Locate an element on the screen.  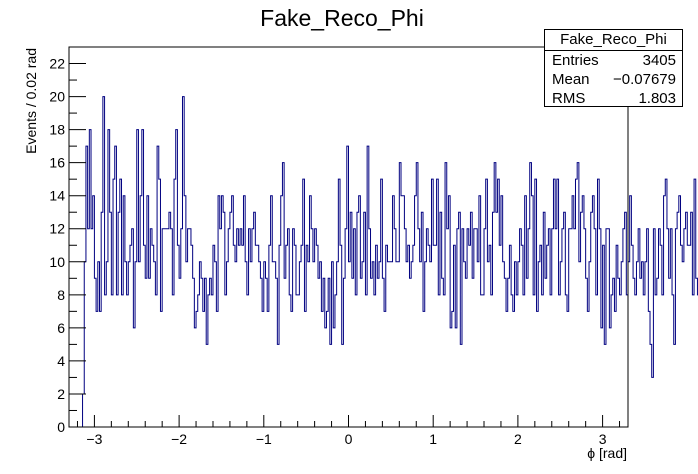
x-axis: −3 −2 −1 0 1 2 3 is located at coordinates (348, 431).